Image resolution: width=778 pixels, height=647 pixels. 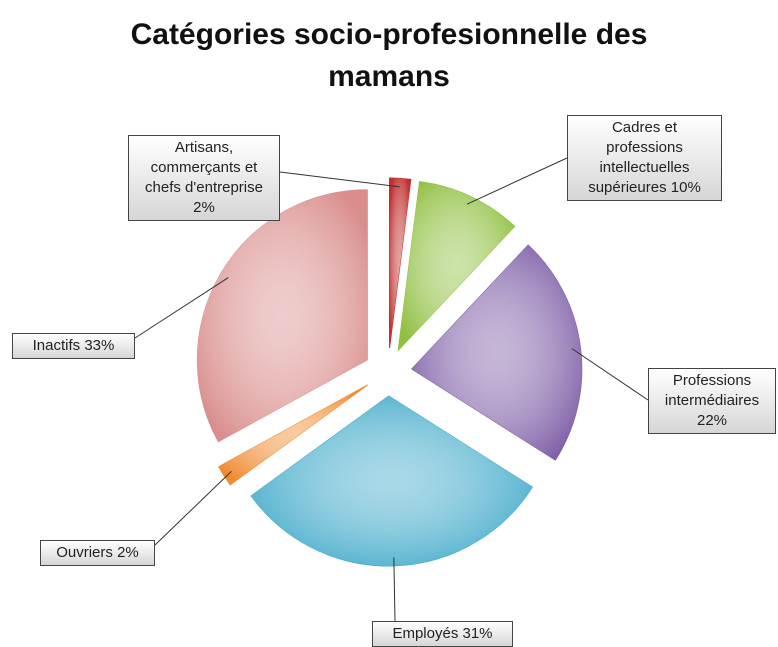 What do you see at coordinates (99, 345) in the screenshot?
I see `label-value: 33%` at bounding box center [99, 345].